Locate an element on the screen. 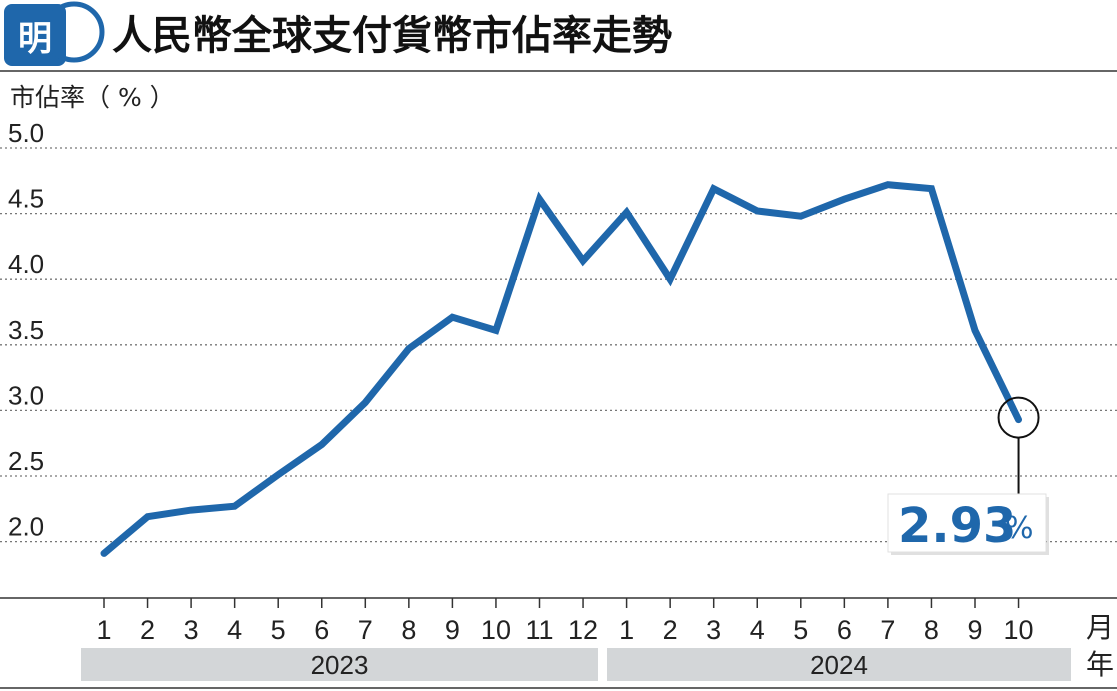  x-ticks: 1 2 3 4 5 6 7 8 9 10 11 12 1 2 3 4 5 6 7 8 9 10 is located at coordinates (565, 621).